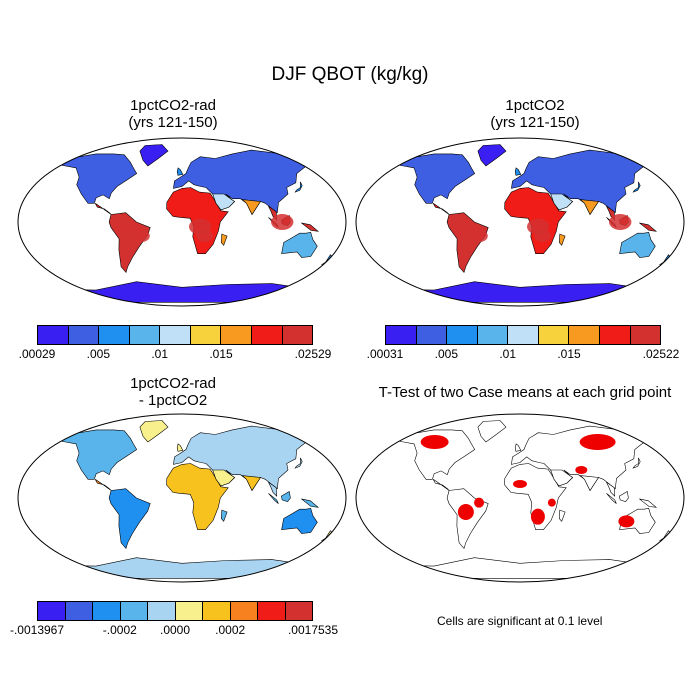 This screenshot has height=700, width=700. Describe the element at coordinates (562, 239) in the screenshot. I see `landmass-madagascar` at that location.